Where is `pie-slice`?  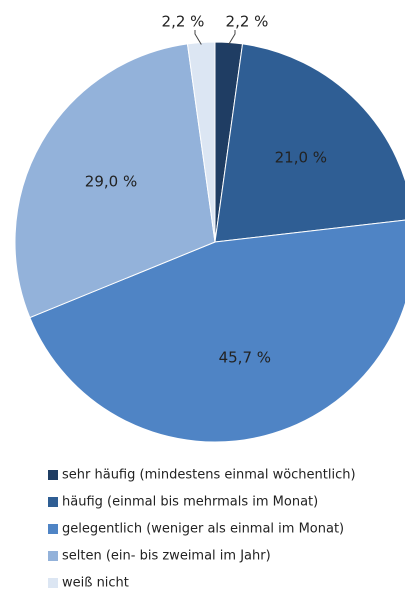 pie-slice is located at coordinates (201, 142).